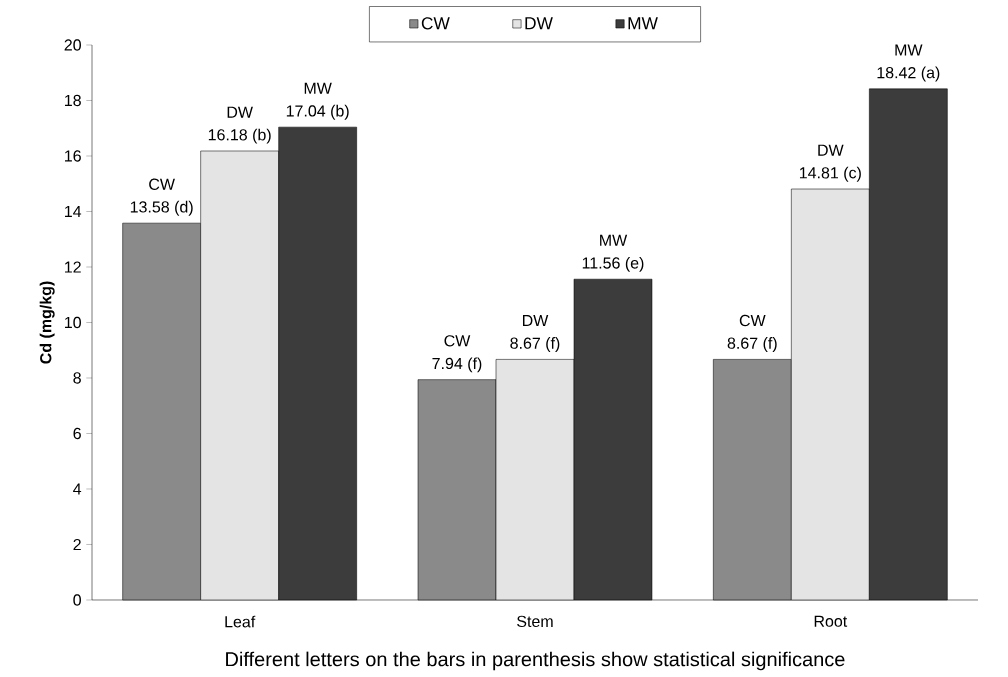  What do you see at coordinates (72, 45) in the screenshot?
I see `y-tick-label: 20` at bounding box center [72, 45].